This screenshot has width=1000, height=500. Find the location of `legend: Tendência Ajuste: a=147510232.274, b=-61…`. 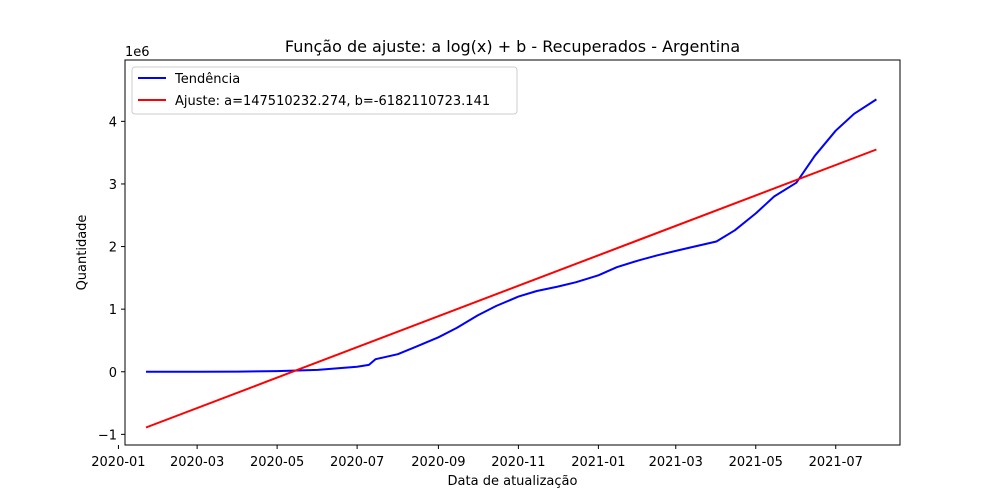

legend: Tendência Ajuste: a=147510232.274, b=-61… is located at coordinates (324, 90).